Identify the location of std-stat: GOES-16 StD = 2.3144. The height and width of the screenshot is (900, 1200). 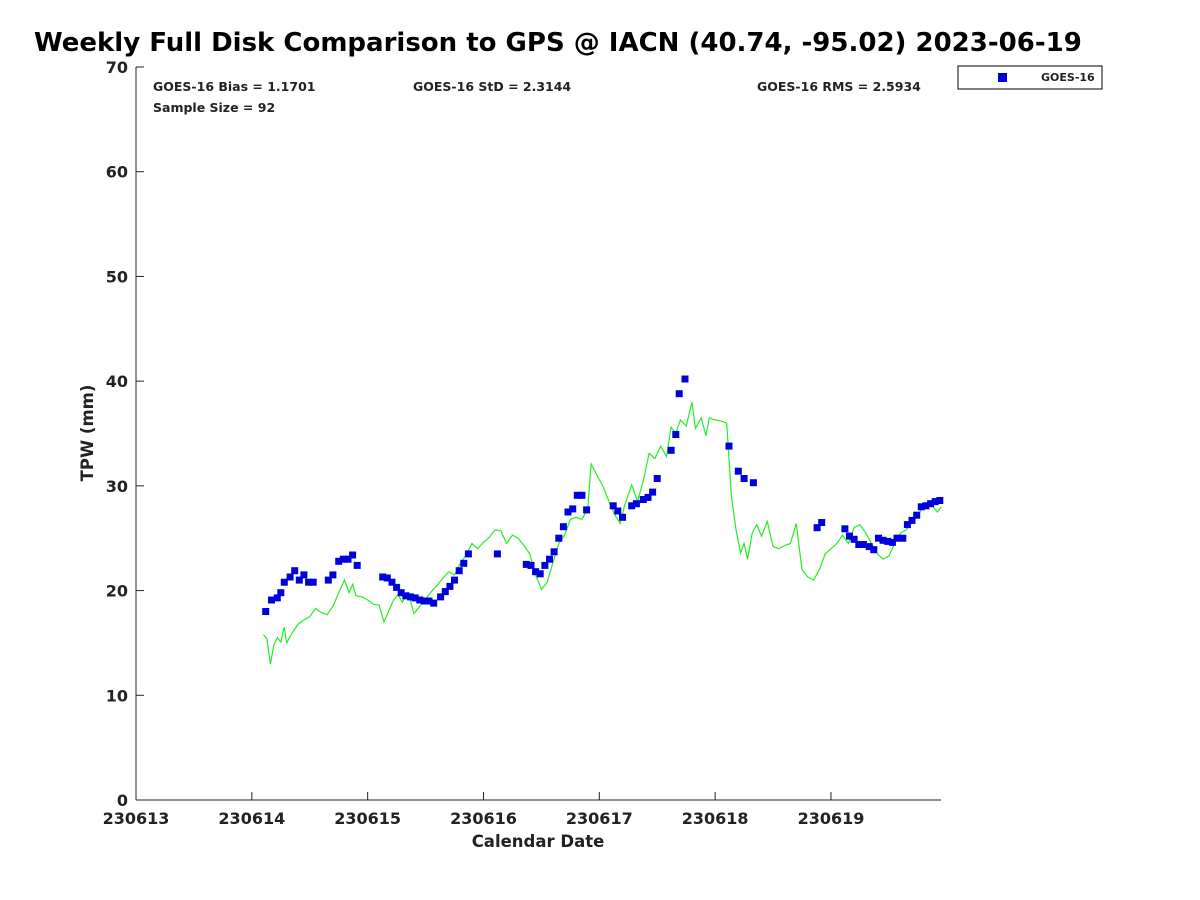
(492, 86).